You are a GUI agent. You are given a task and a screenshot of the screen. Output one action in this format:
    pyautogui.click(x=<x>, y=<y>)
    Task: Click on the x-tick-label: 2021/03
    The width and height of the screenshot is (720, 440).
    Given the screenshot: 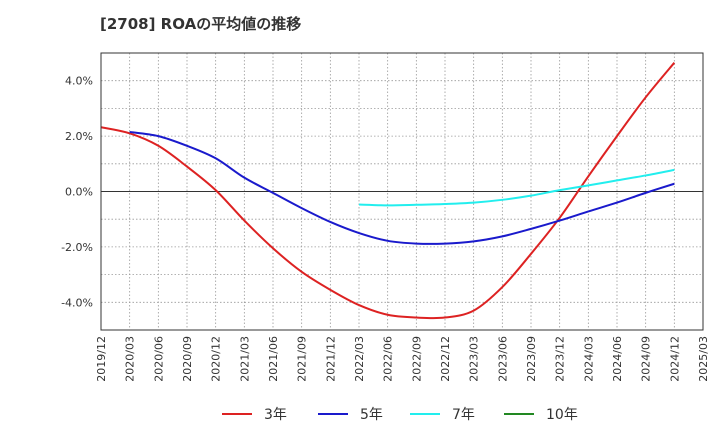 What is the action you would take?
    pyautogui.click(x=244, y=359)
    